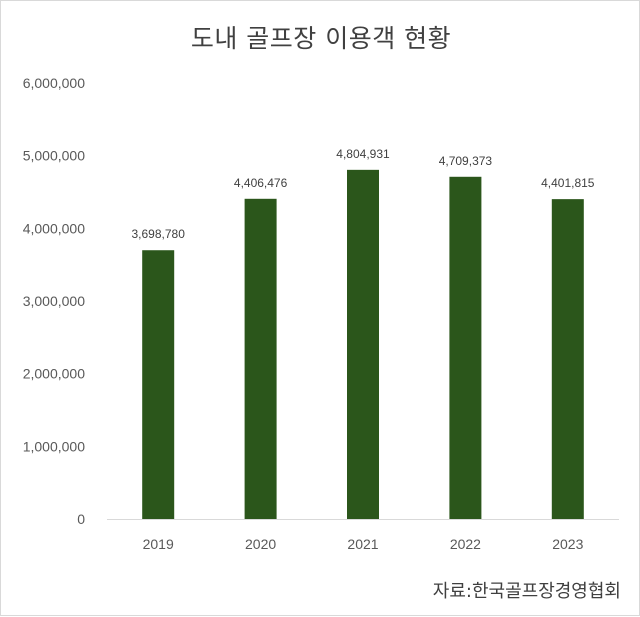  Describe the element at coordinates (54, 156) in the screenshot. I see `y-tick-label: 5,000,000` at that location.